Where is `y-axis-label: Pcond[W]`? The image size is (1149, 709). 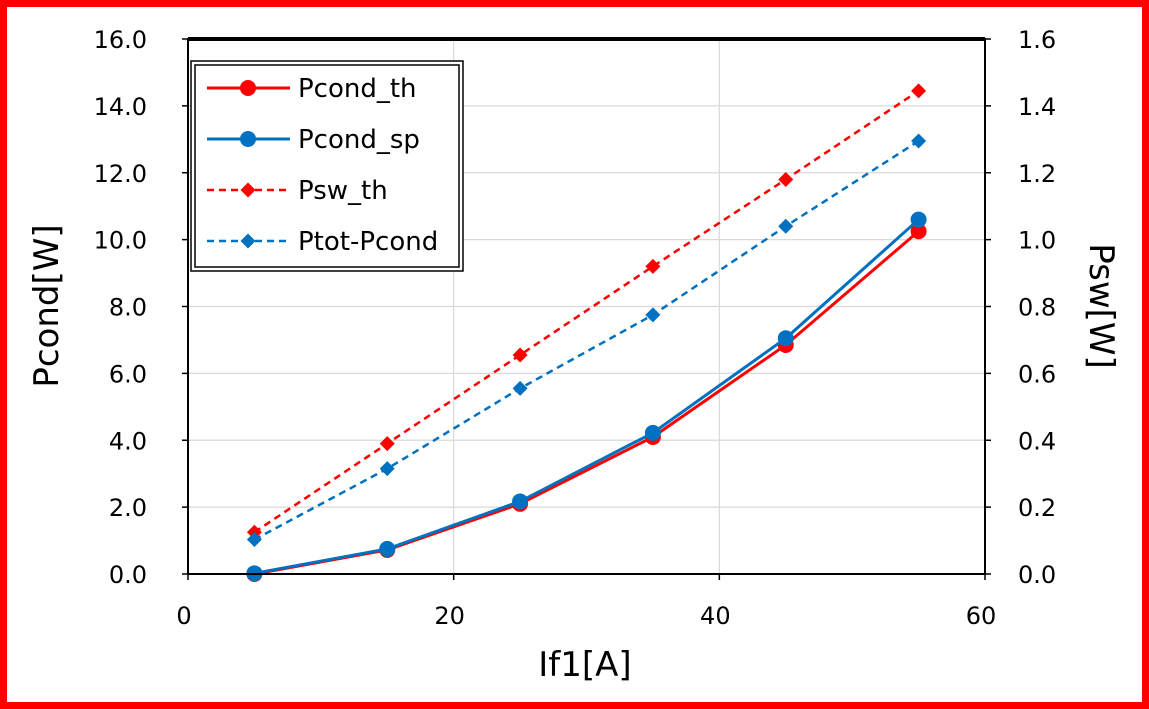
y-axis-label: Pcond[W] is located at coordinates (47, 305).